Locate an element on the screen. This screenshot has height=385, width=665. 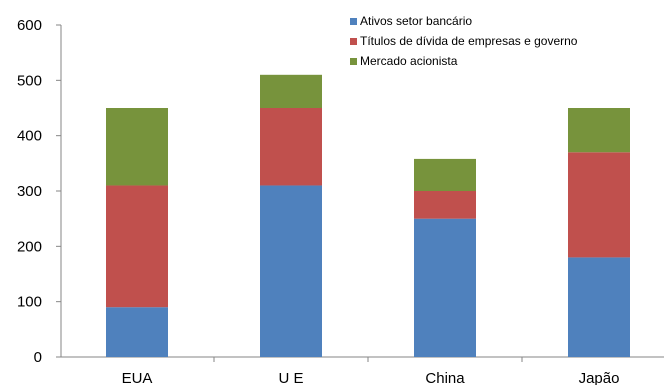
y-tick-label: 200 is located at coordinates (29, 246).